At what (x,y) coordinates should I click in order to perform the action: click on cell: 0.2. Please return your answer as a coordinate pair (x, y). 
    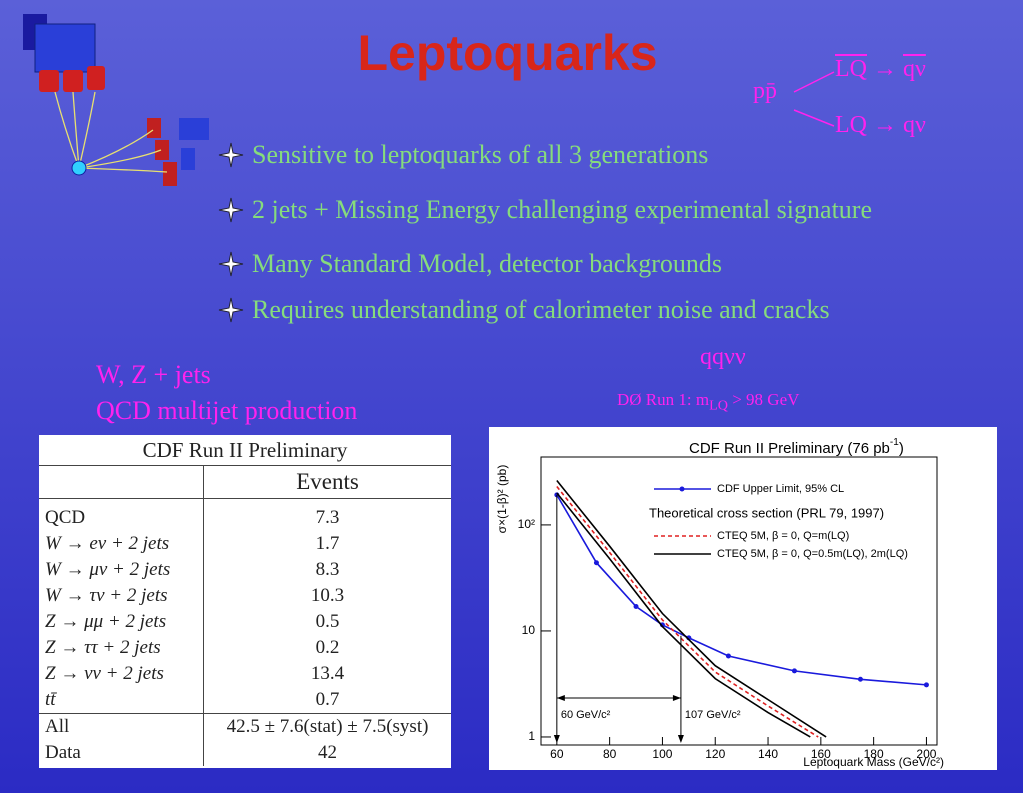
    Looking at the image, I should click on (327, 648).